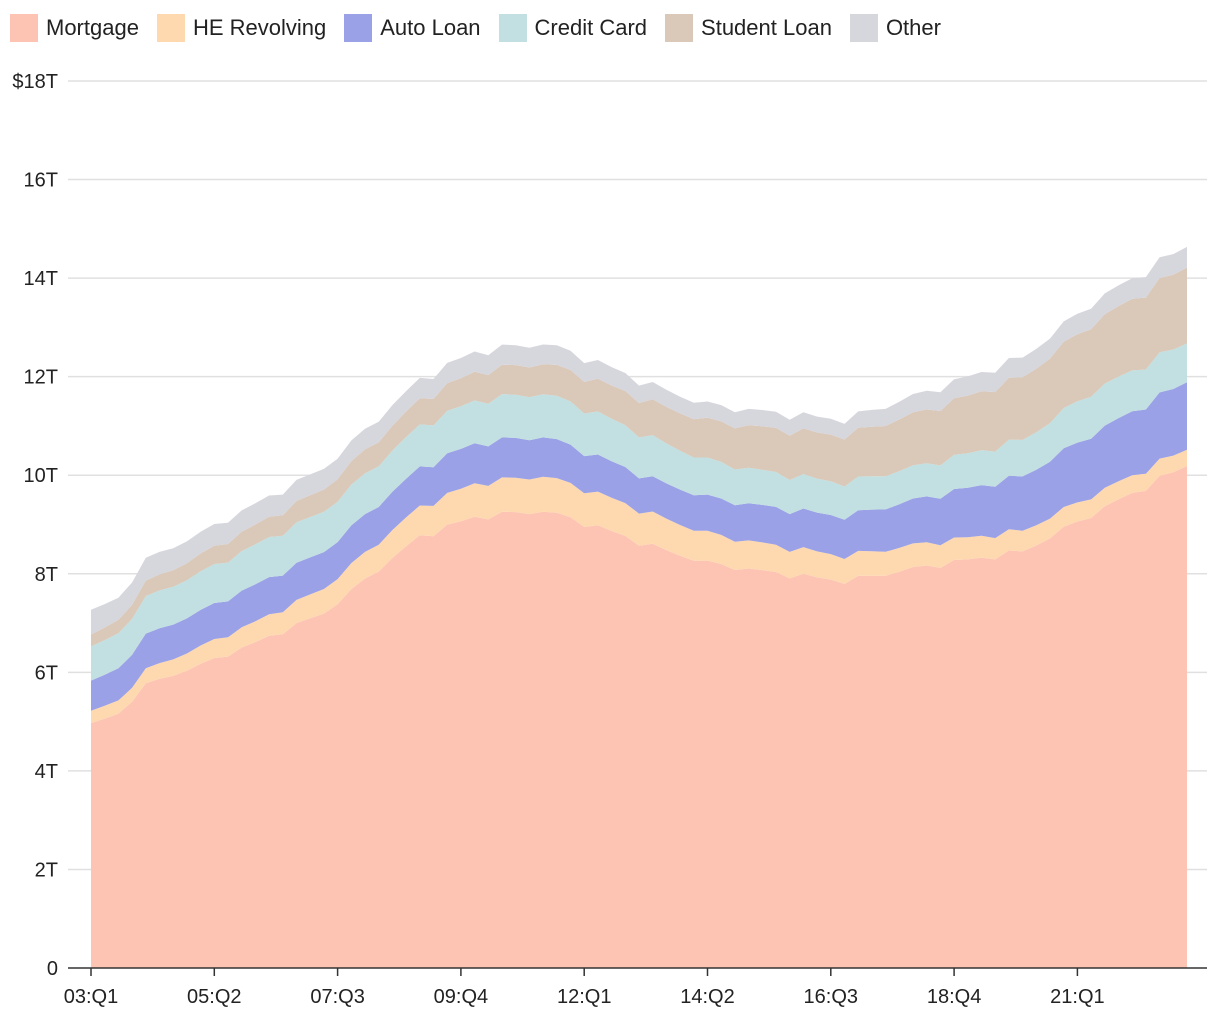 The image size is (1220, 1020). Describe the element at coordinates (863, 28) in the screenshot. I see `legend-swatch-other` at that location.